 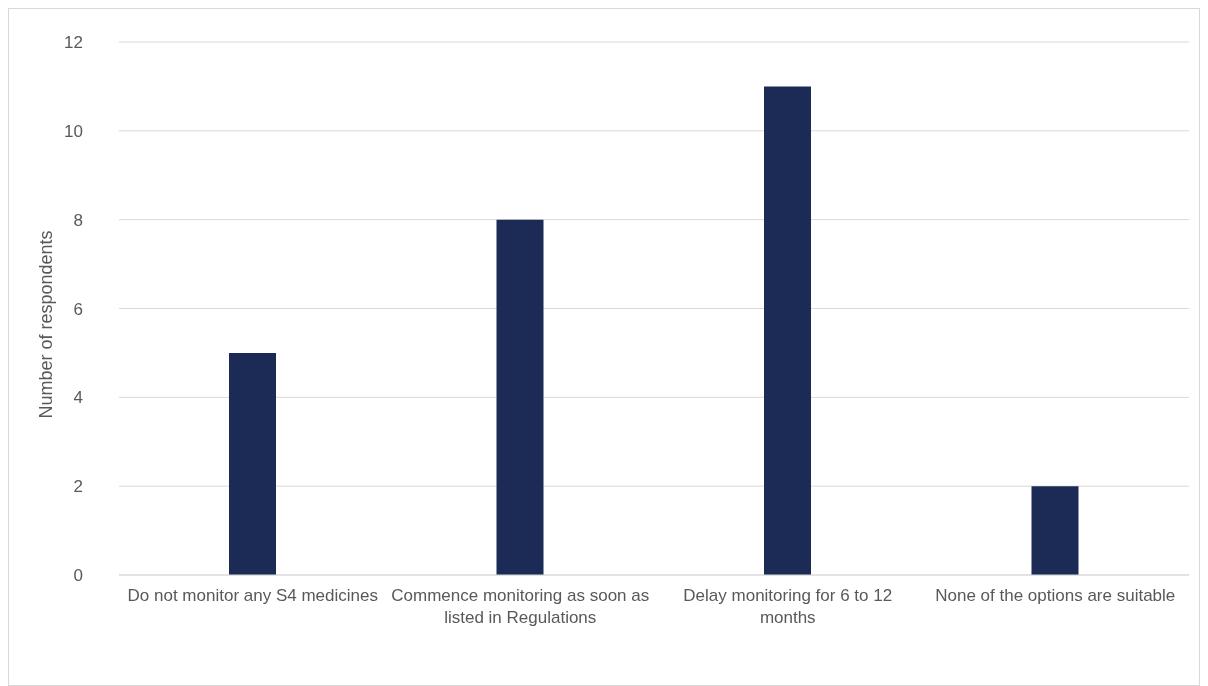 What do you see at coordinates (78, 398) in the screenshot?
I see `y-tick-label: 4` at bounding box center [78, 398].